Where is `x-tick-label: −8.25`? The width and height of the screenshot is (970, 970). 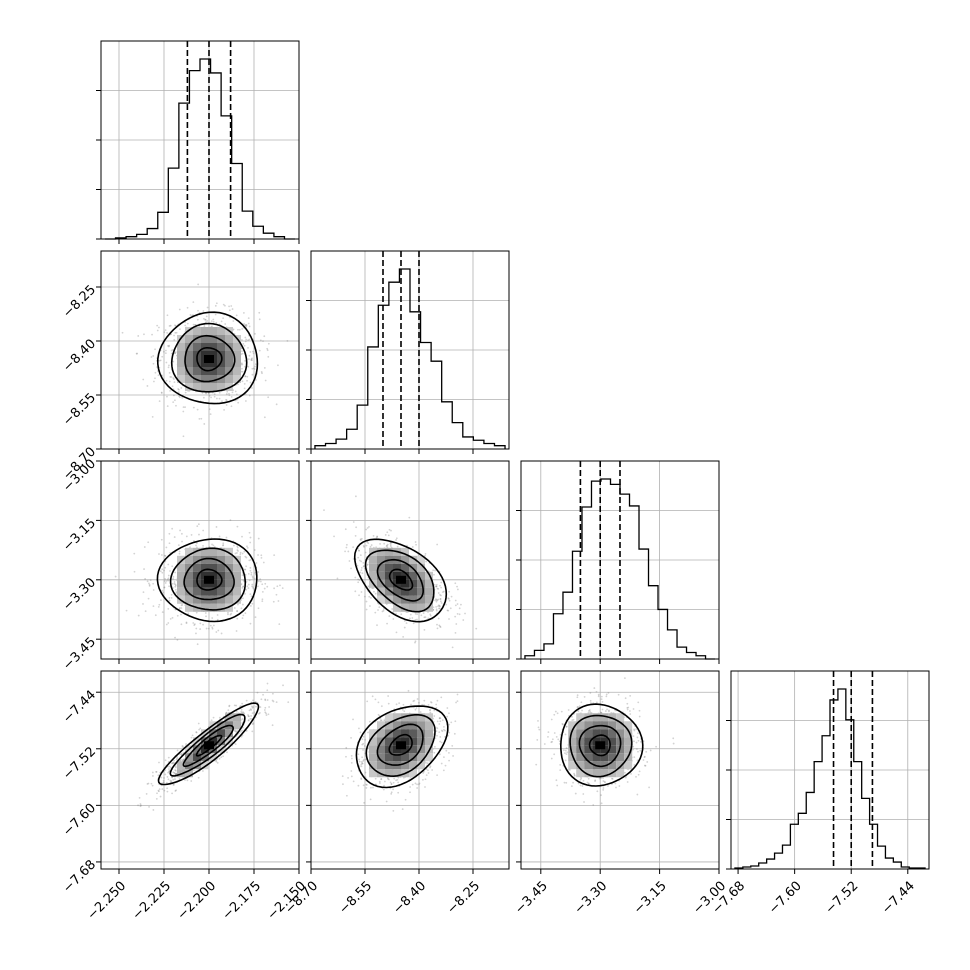 x-tick-label: −8.25 is located at coordinates (463, 898).